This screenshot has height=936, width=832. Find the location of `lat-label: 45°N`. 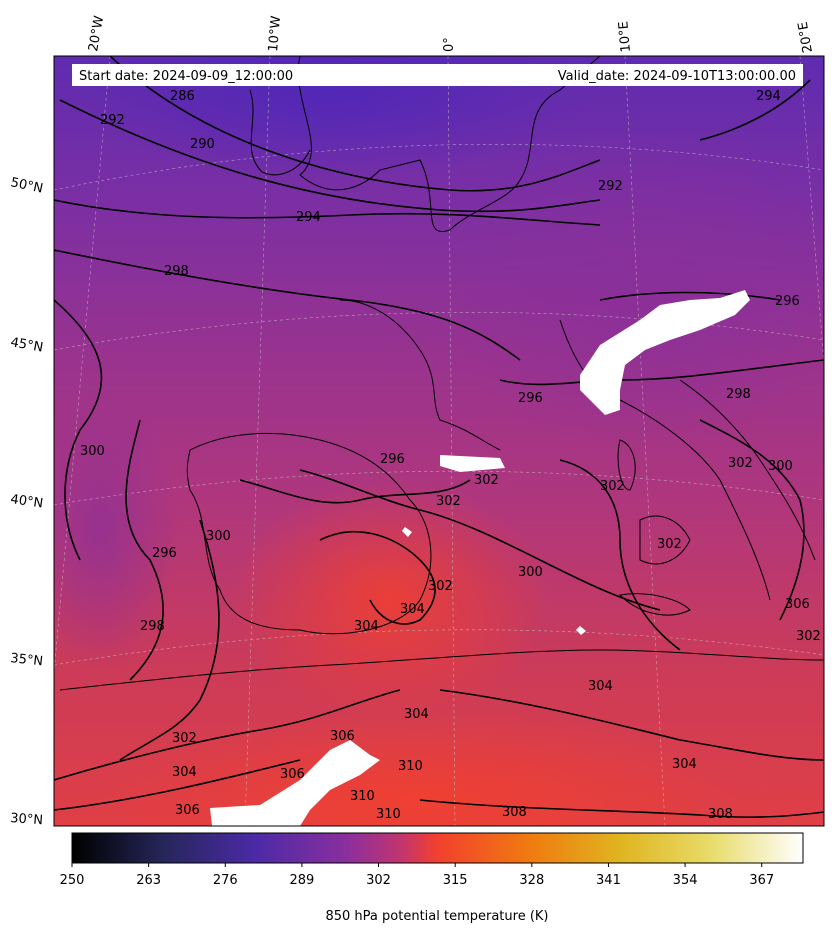

lat-label: 45°N is located at coordinates (26, 345).